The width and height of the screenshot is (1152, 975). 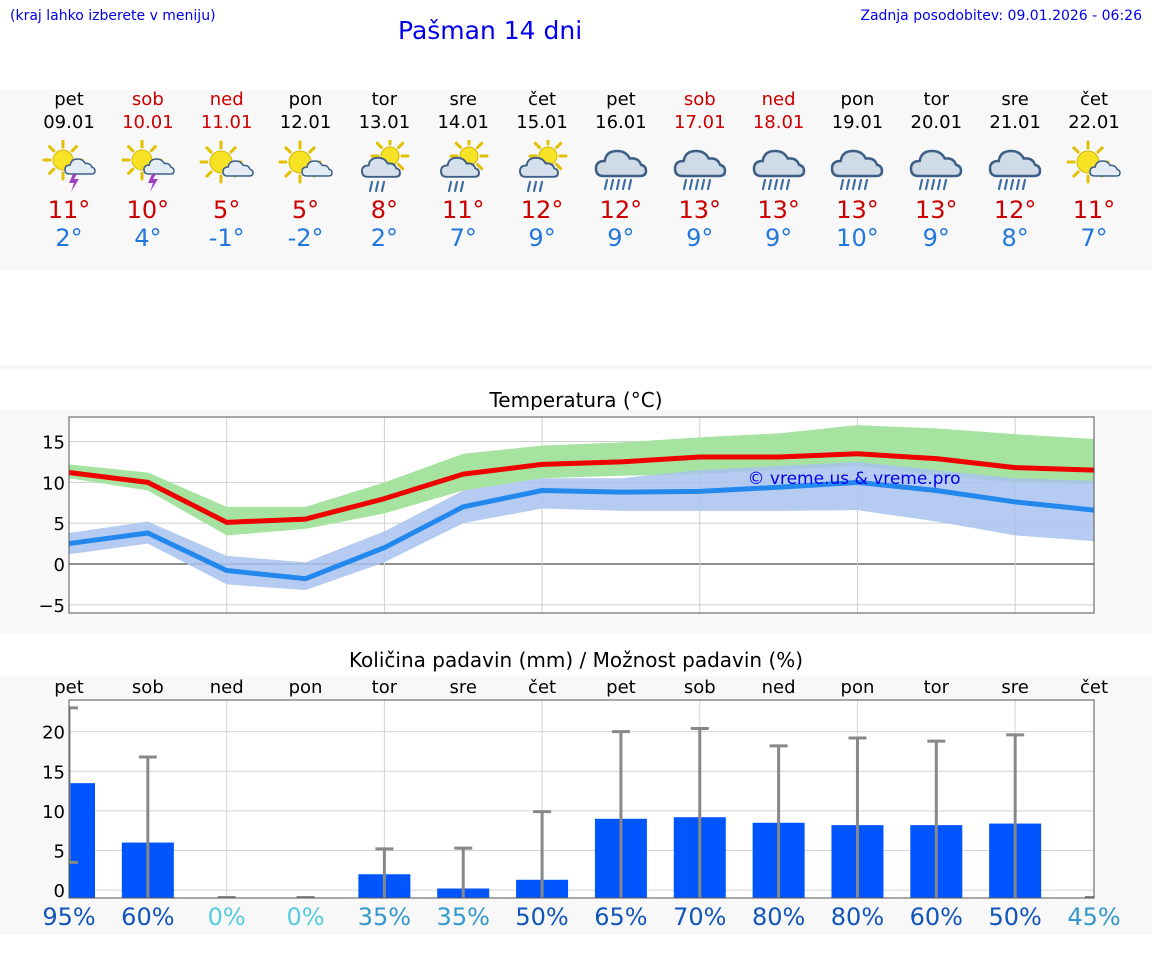 What do you see at coordinates (581, 530) in the screenshot?
I see `min-temperature-line` at bounding box center [581, 530].